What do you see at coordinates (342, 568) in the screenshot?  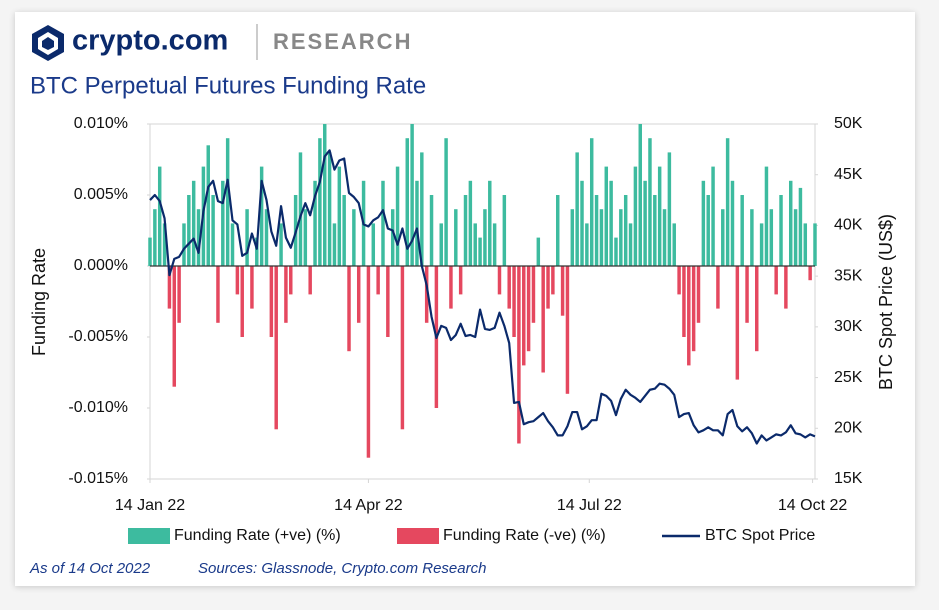 I see `sources: Sources: Glassnode, Crypto.com Research` at bounding box center [342, 568].